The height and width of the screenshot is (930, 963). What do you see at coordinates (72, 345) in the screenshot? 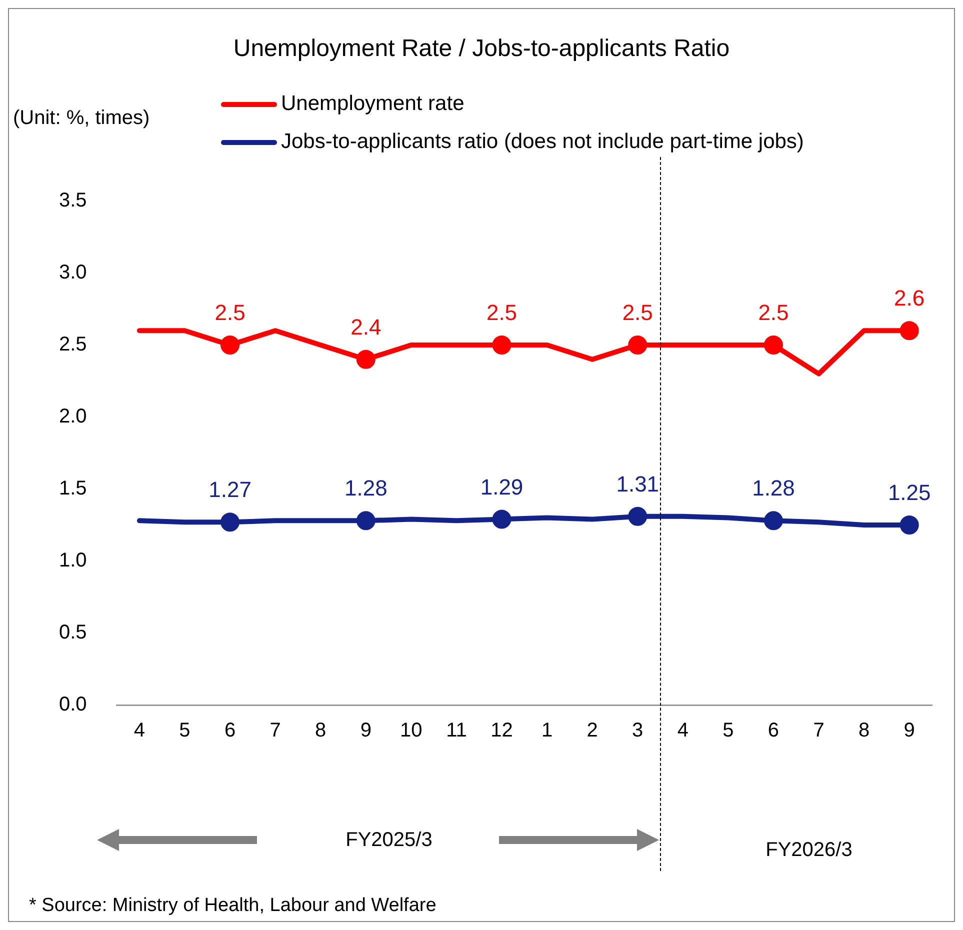
I see `y-tick-label: 2.5` at bounding box center [72, 345].